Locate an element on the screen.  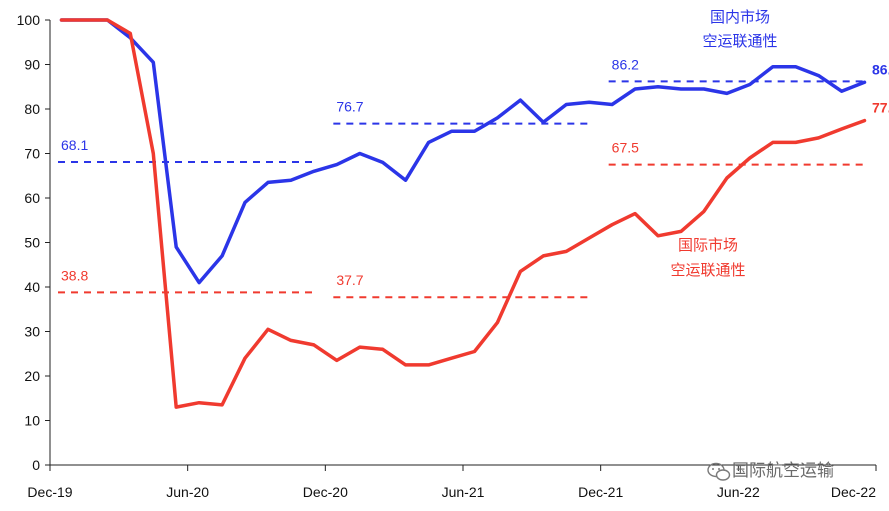
y-tick-label: 60 is located at coordinates (32, 198).